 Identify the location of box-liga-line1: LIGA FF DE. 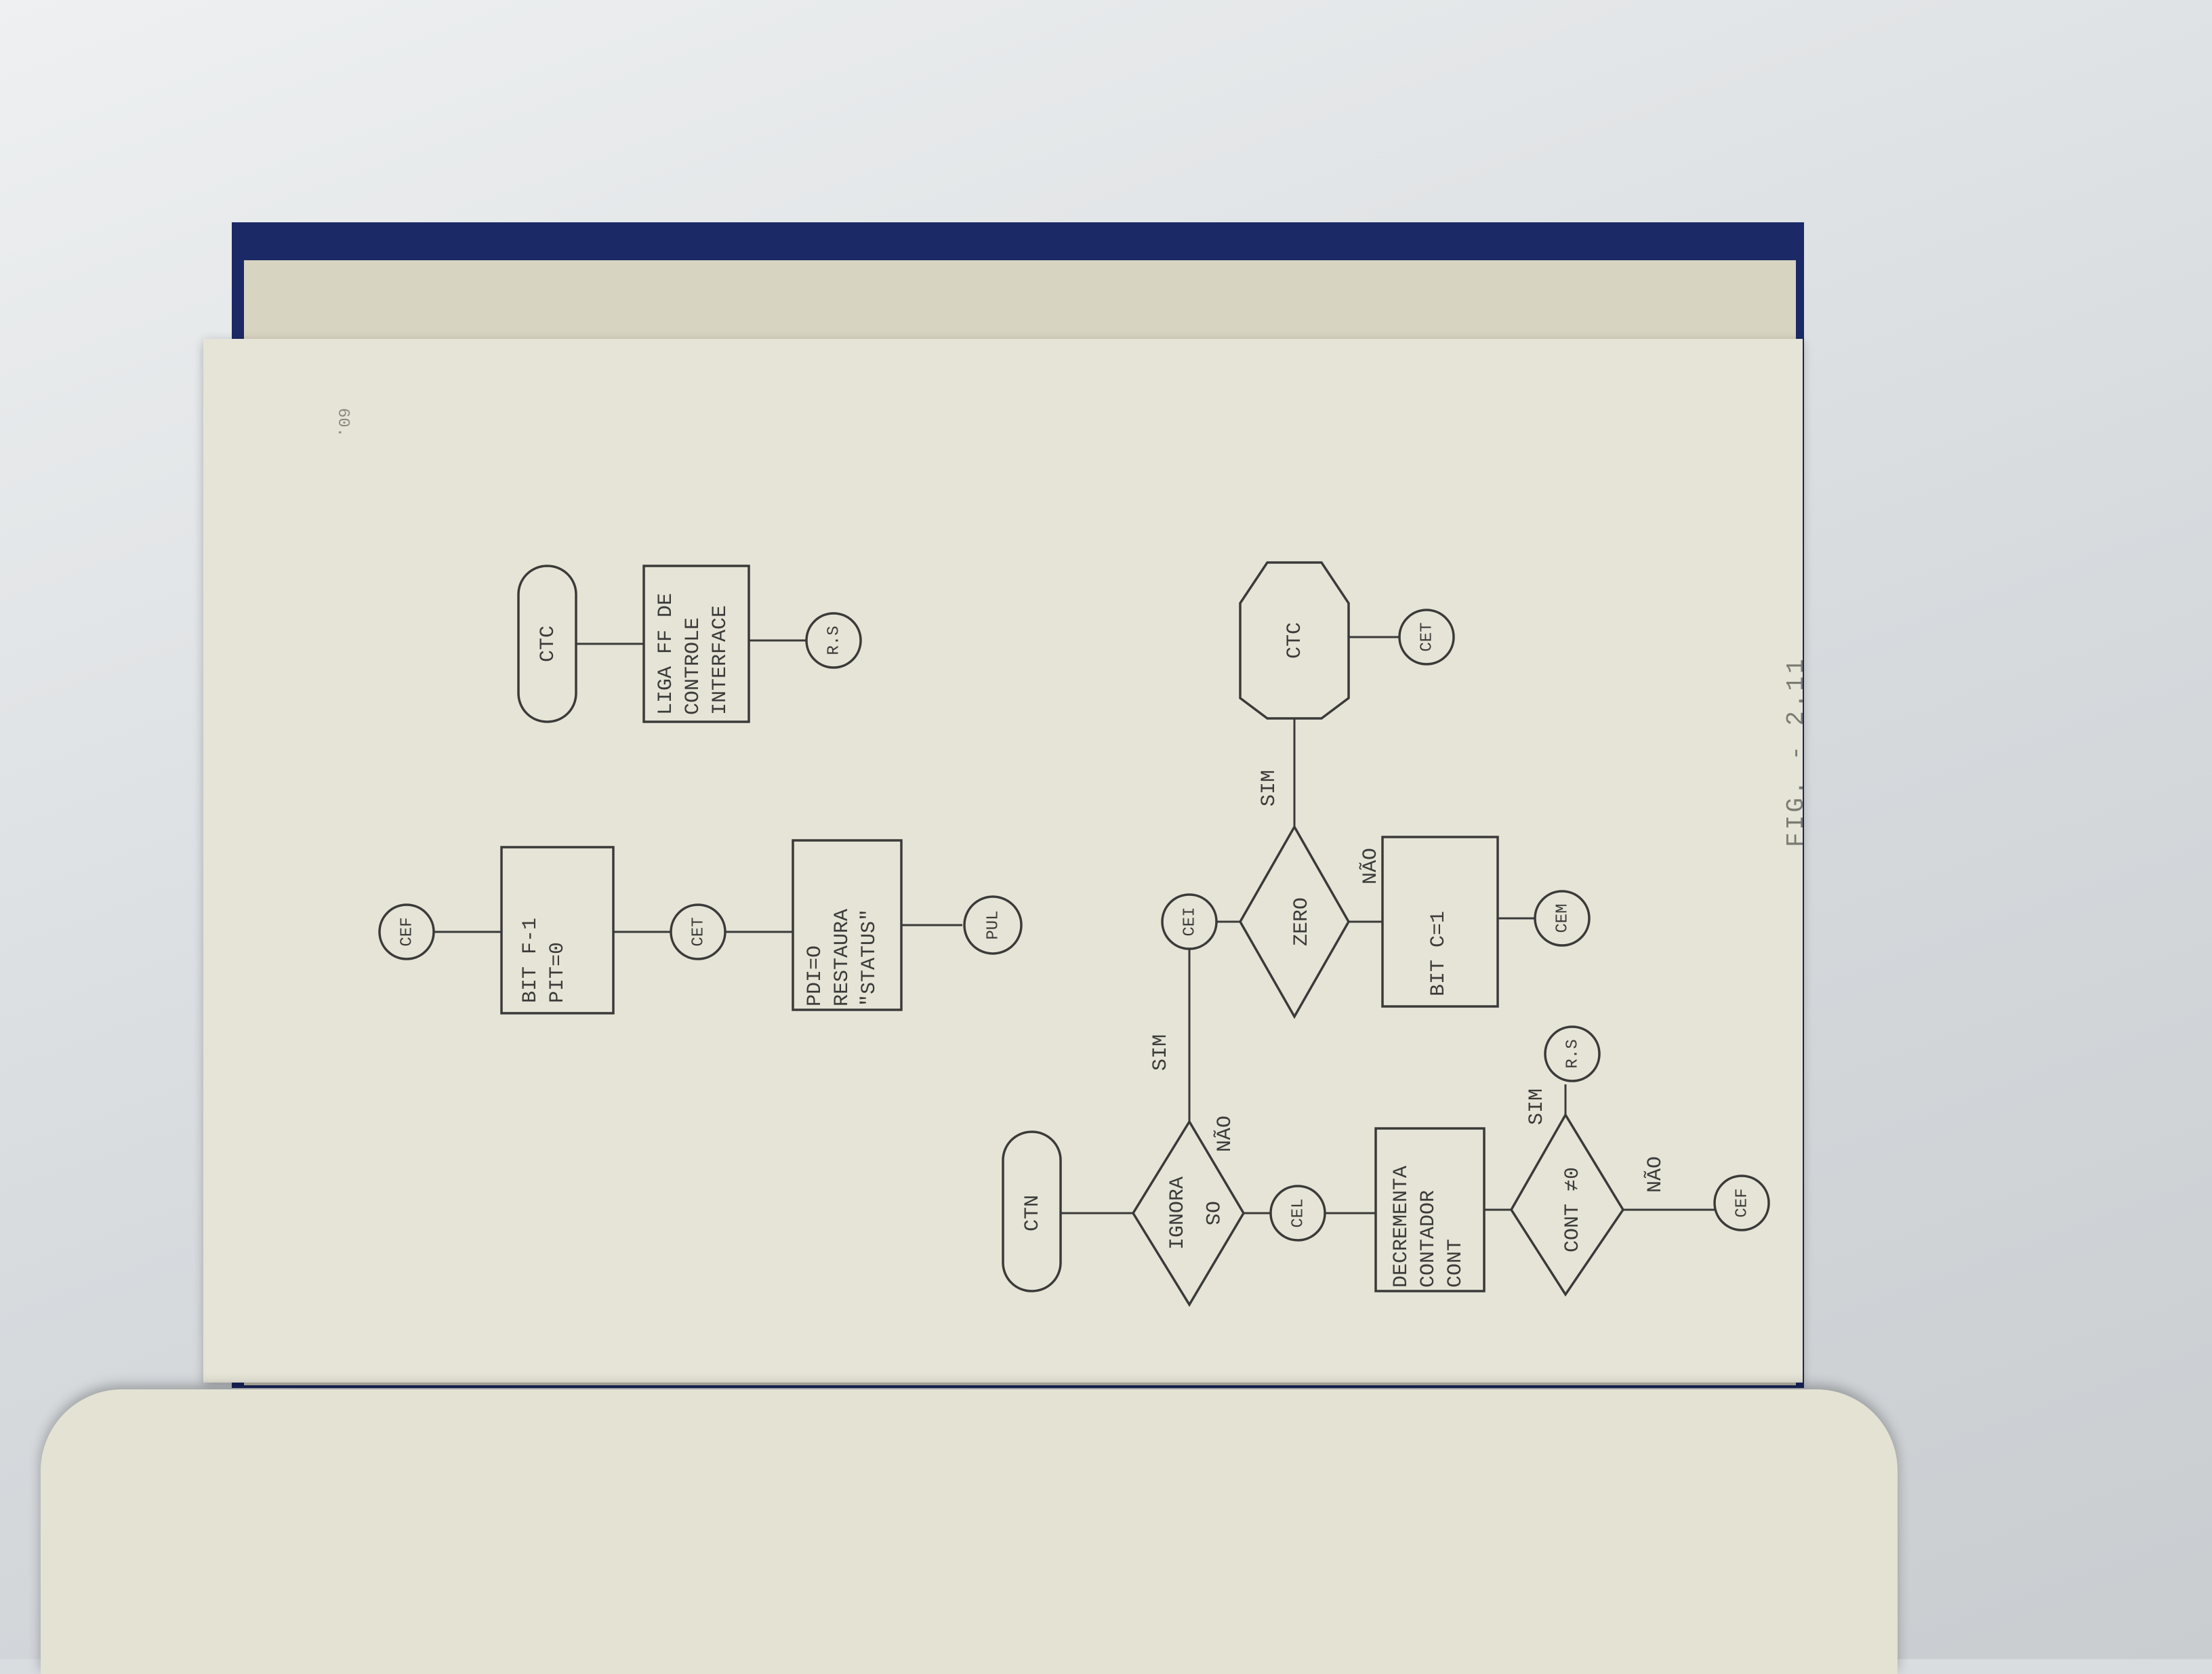
(667, 654).